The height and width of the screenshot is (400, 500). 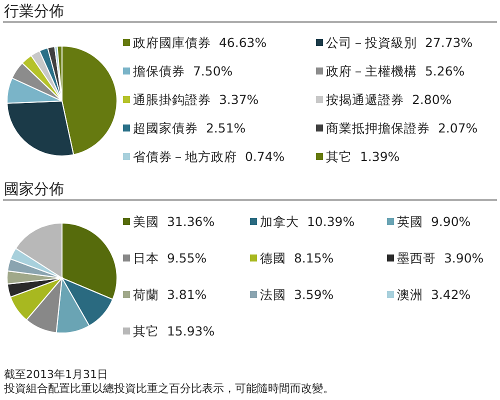 I want to click on data-label: 10.39%, so click(x=330, y=221).